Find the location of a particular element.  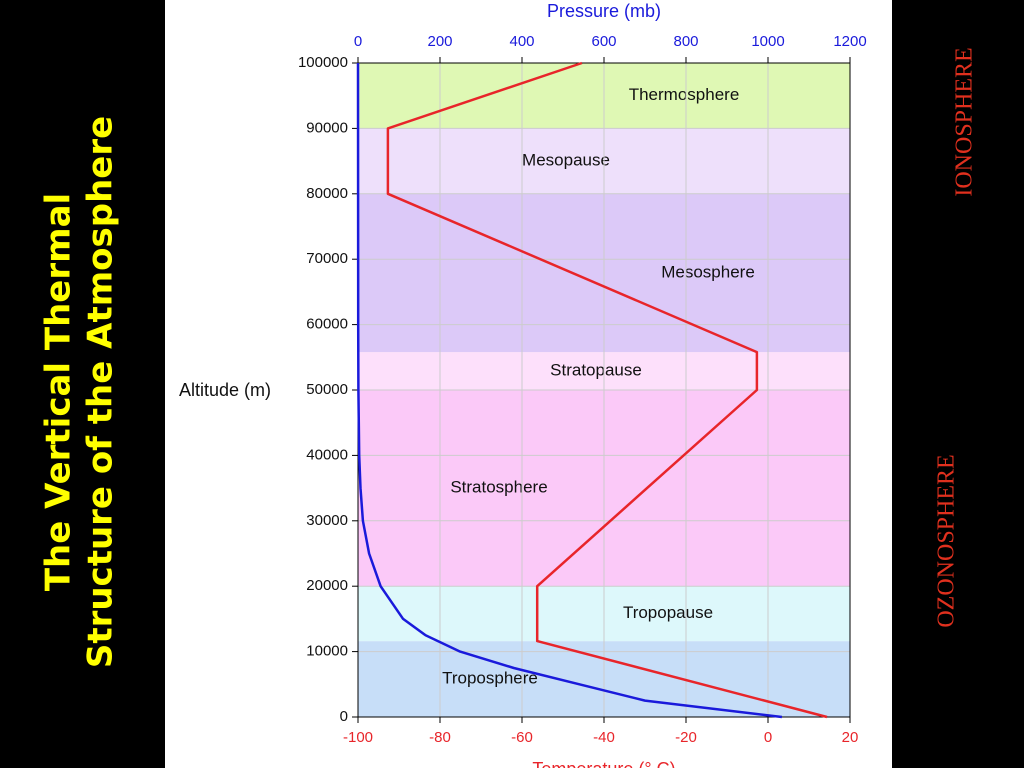

x-tick-label: 0 is located at coordinates (768, 737).